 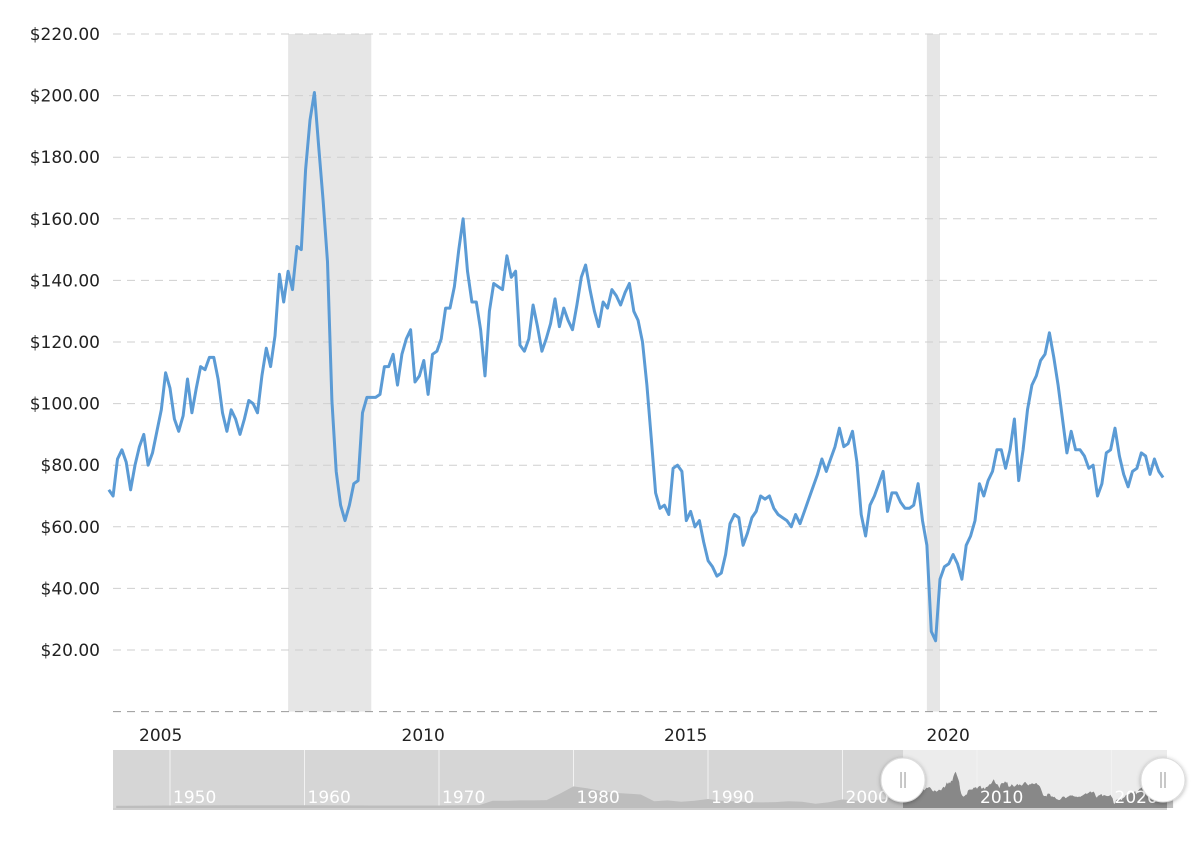 I want to click on y-tick-label: $120.00, so click(x=65, y=343).